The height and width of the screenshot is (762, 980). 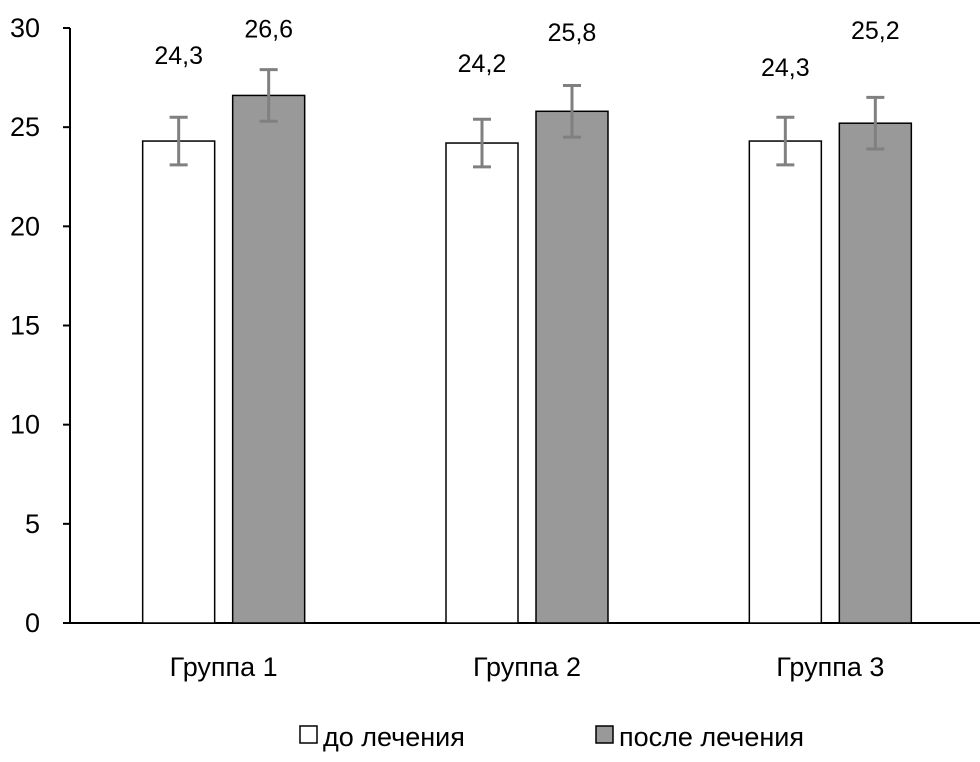 I want to click on data-label: 26,6, so click(x=268, y=30).